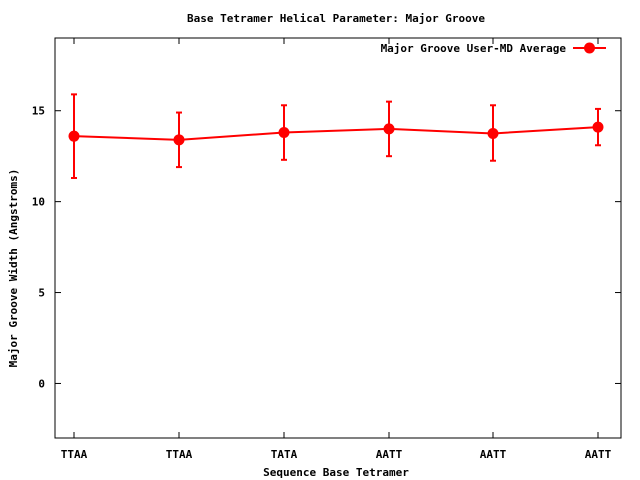 The width and height of the screenshot is (640, 480). What do you see at coordinates (589, 48) in the screenshot?
I see `legend-marker` at bounding box center [589, 48].